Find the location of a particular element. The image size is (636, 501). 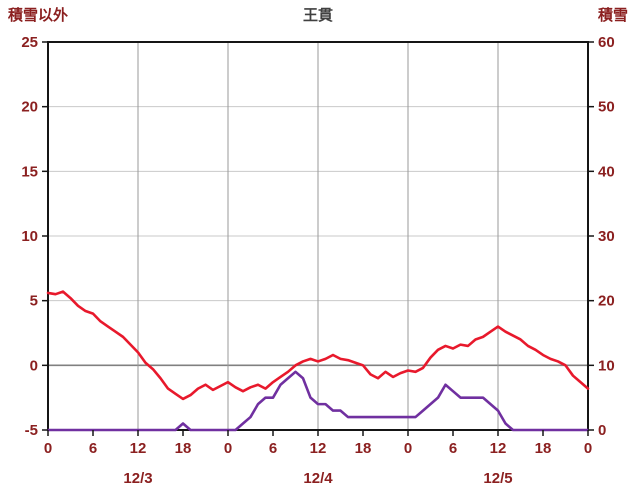

left-axis-tick-label: -5 is located at coordinates (31, 430).